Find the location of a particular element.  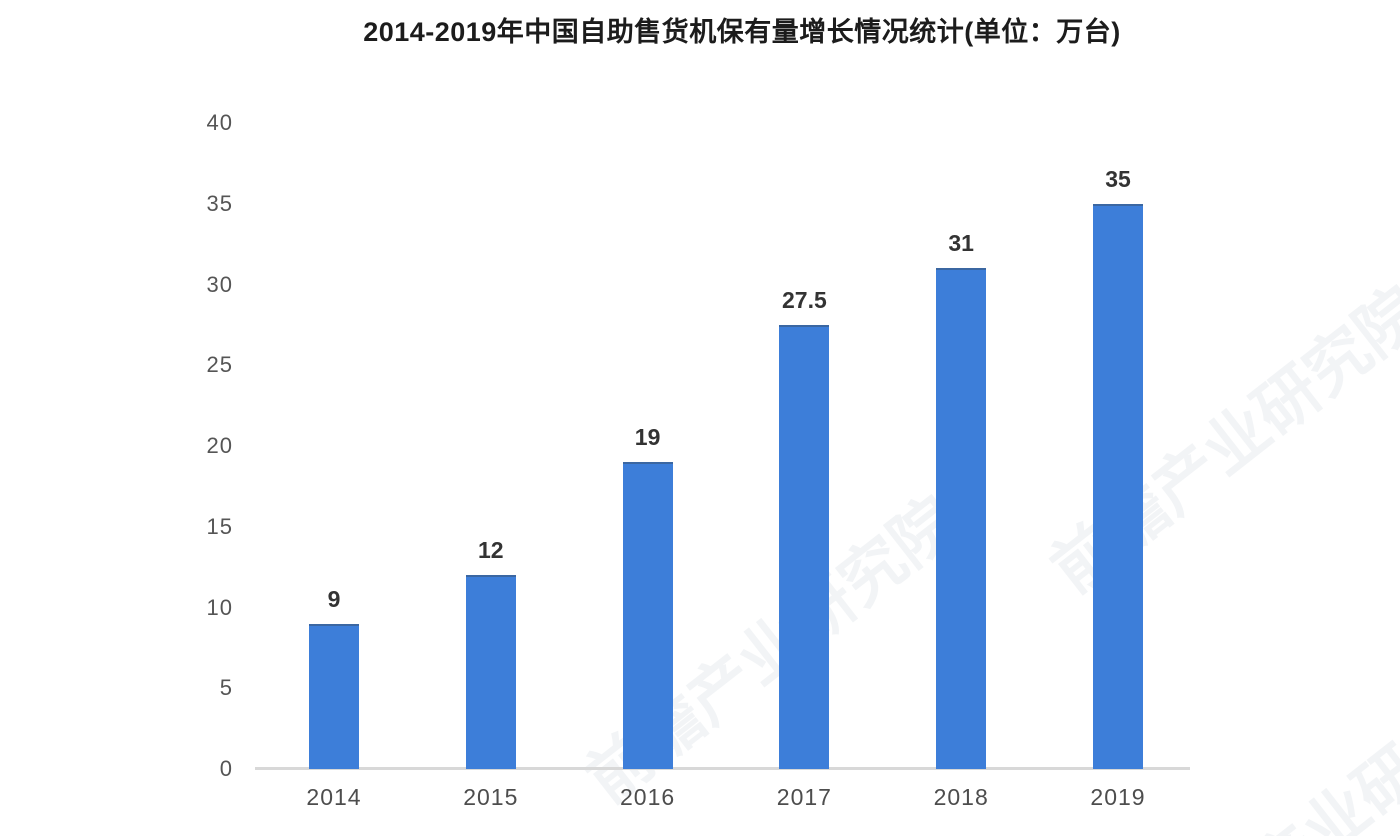

chart-title: 2014-2019年中国自助售货机保有量增长情况统计(单位：万台) is located at coordinates (700, 29).